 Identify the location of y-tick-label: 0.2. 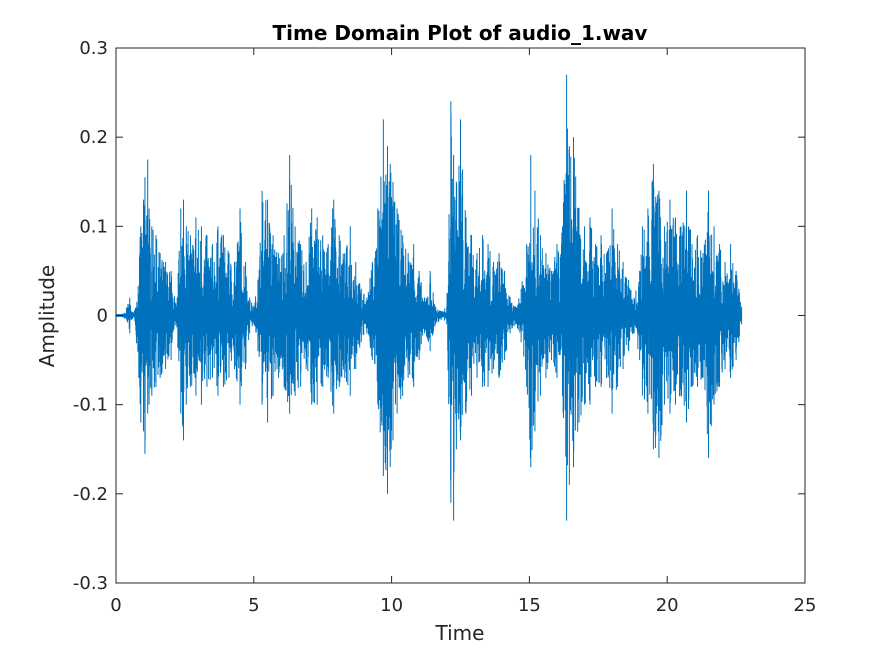
(93, 137).